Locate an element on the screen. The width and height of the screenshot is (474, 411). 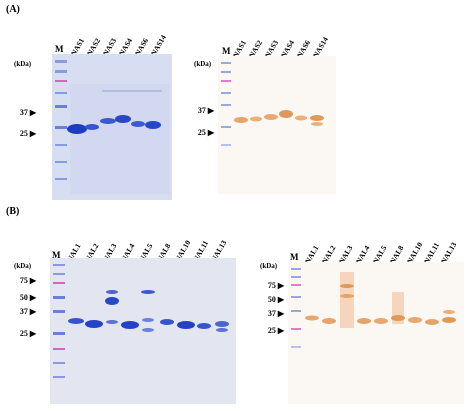
panel-b-left-mw-75: 75 ▶ is located at coordinates (27, 280).